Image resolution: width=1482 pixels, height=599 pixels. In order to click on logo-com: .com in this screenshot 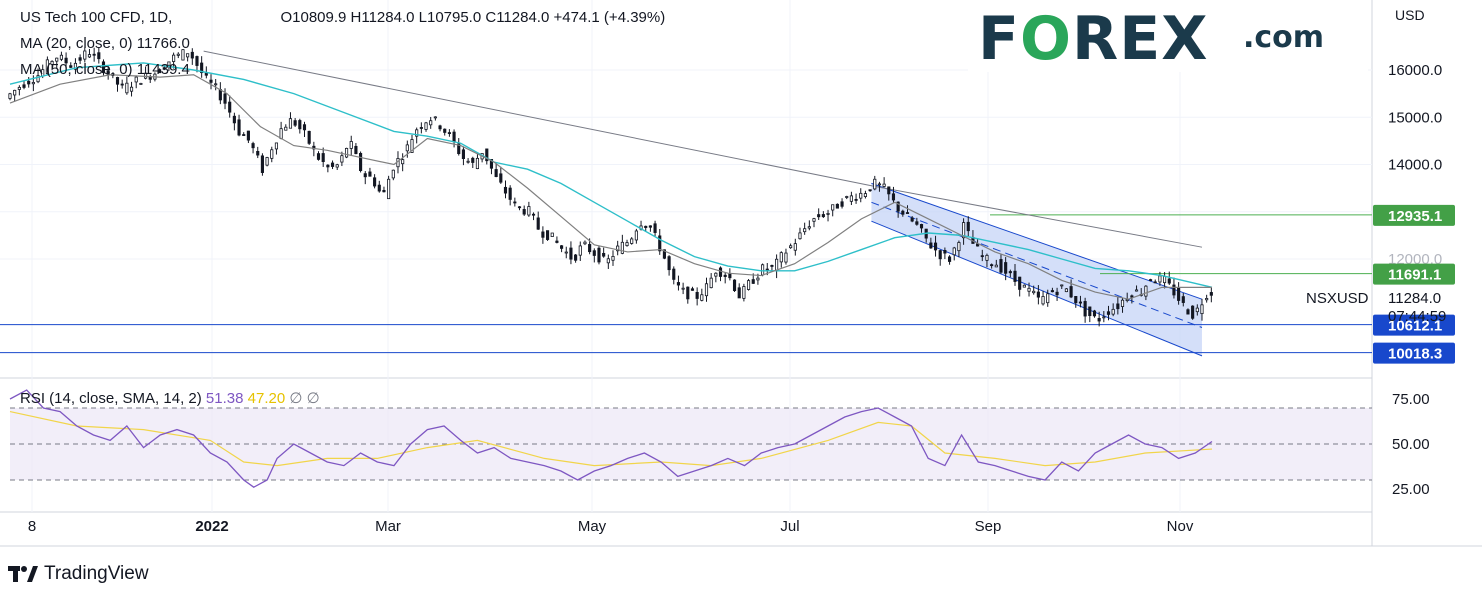, I will do `click(1284, 37)`.